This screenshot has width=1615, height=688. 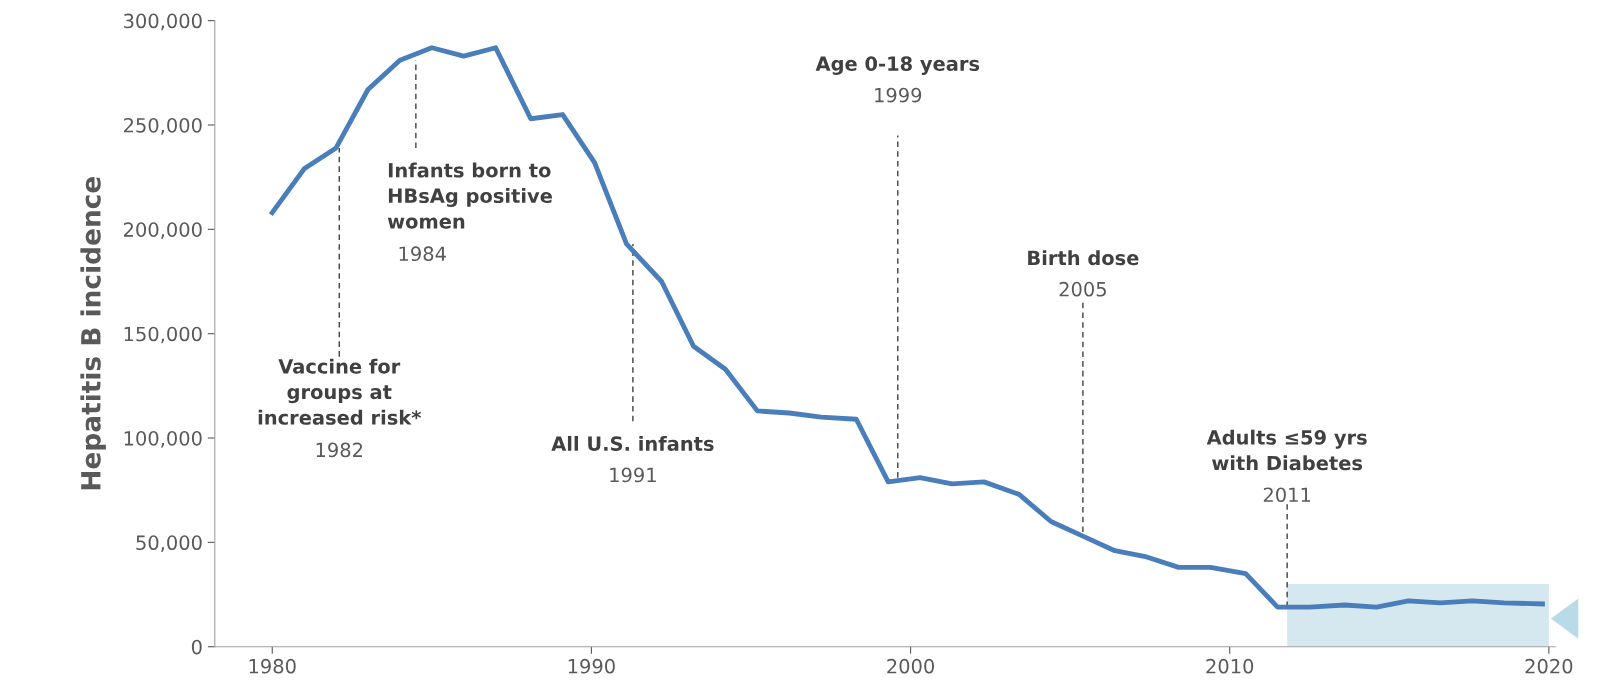 I want to click on ref-line-label: Age 0-18 years 1999, so click(x=897, y=79).